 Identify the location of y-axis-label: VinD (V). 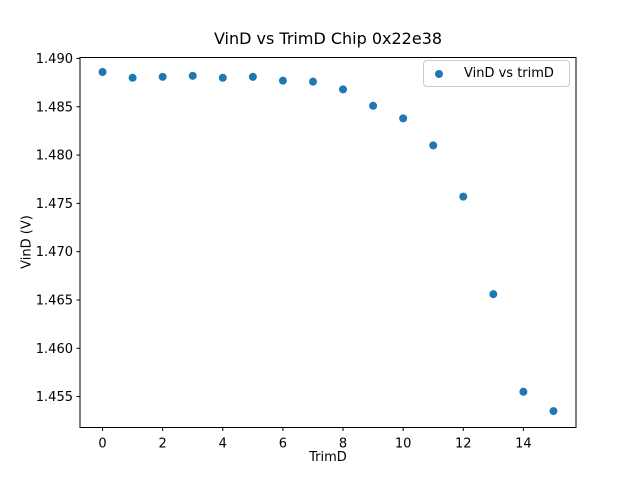
(27, 242).